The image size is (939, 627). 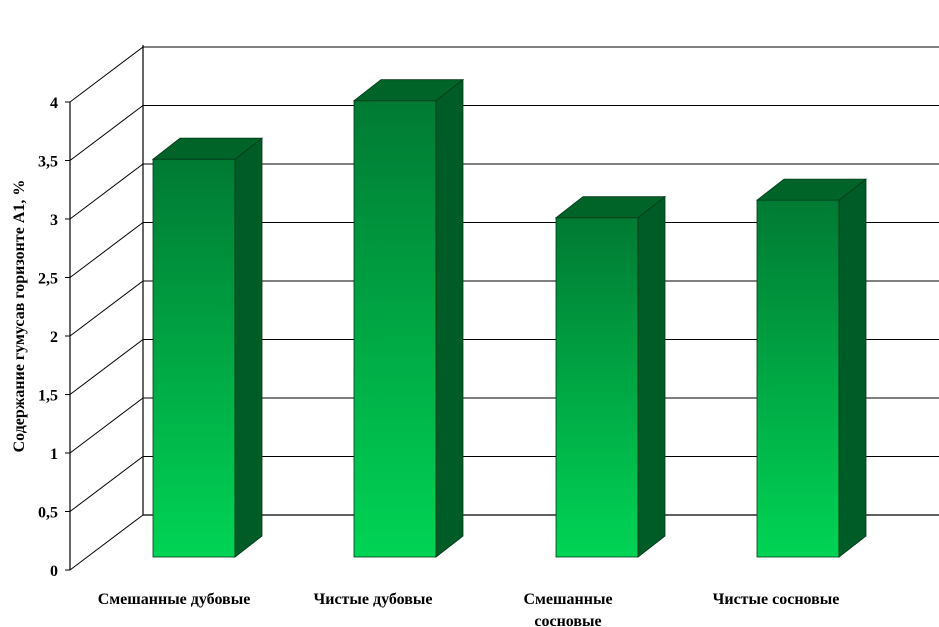 What do you see at coordinates (48, 396) in the screenshot?
I see `y-tick-label: 1,5` at bounding box center [48, 396].